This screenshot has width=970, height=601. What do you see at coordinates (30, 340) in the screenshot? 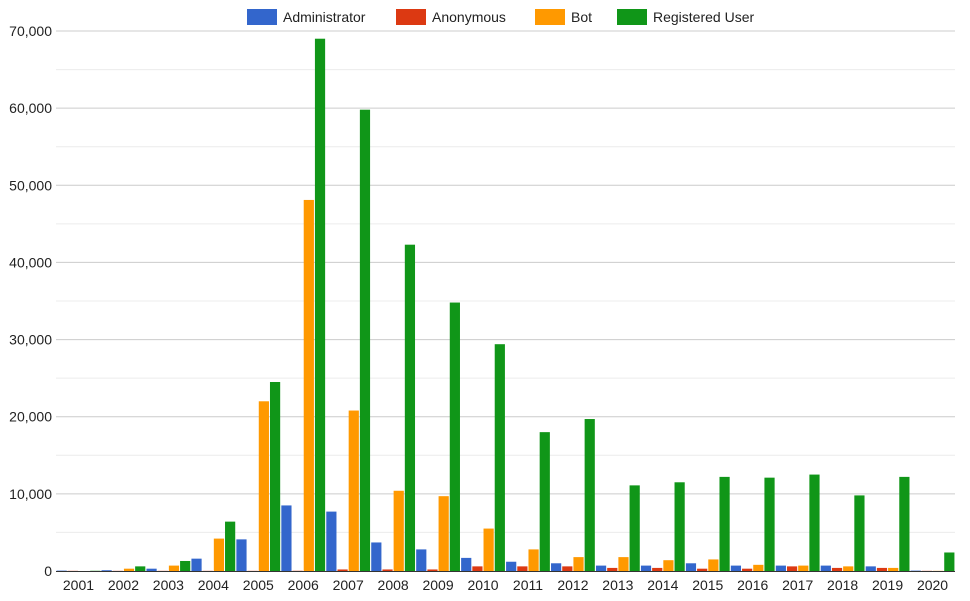
I see `y-tick-label: 30,000` at bounding box center [30, 340].